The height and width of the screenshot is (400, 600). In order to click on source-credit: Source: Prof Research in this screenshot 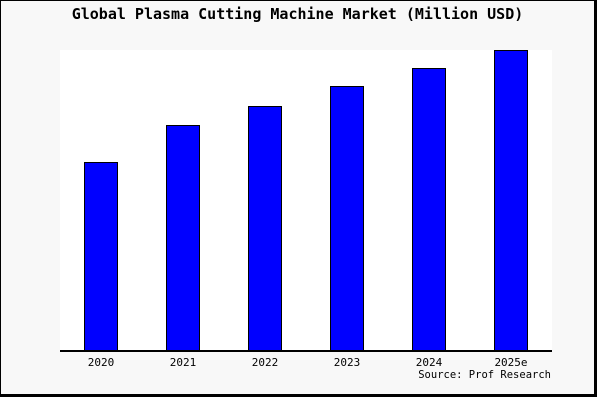, I will do `click(484, 375)`.